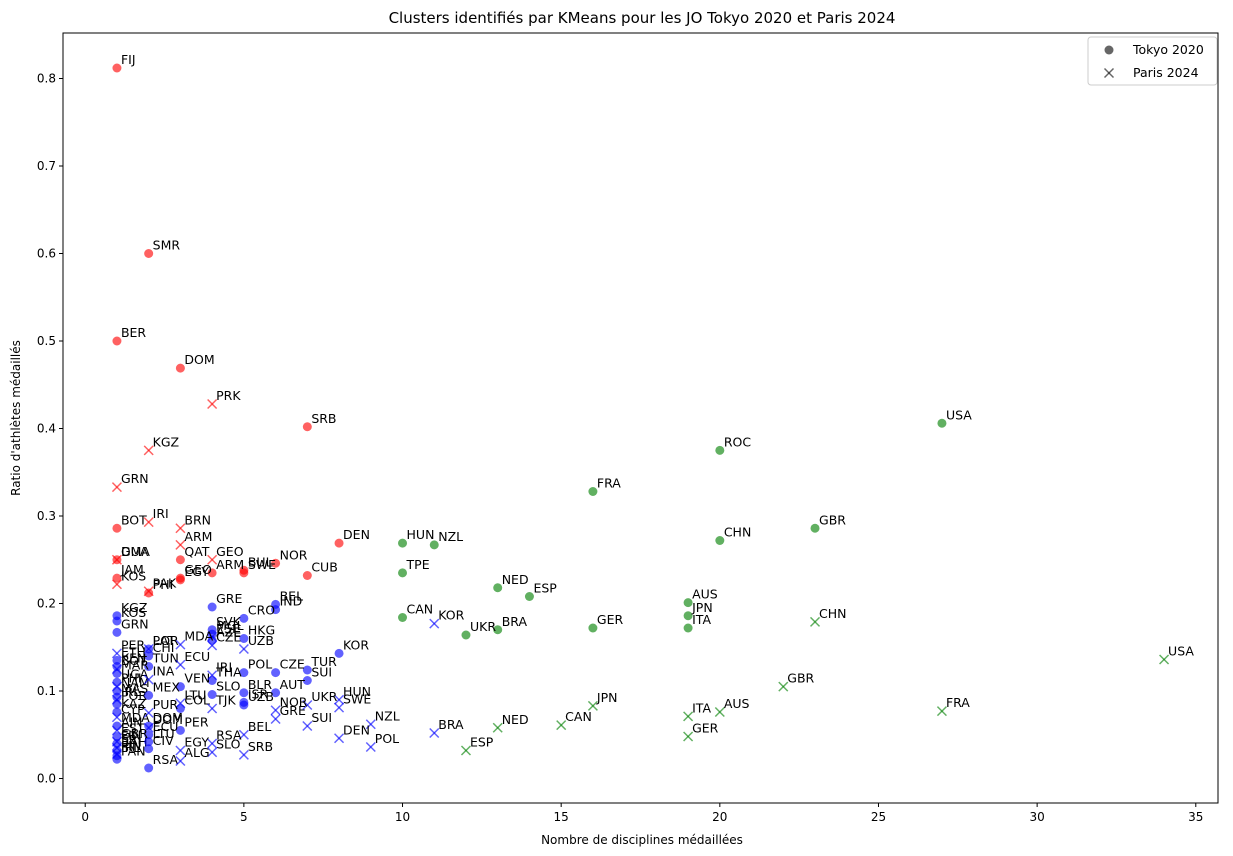 This screenshot has height=856, width=1233. What do you see at coordinates (164, 671) in the screenshot?
I see `point-label: INA` at bounding box center [164, 671].